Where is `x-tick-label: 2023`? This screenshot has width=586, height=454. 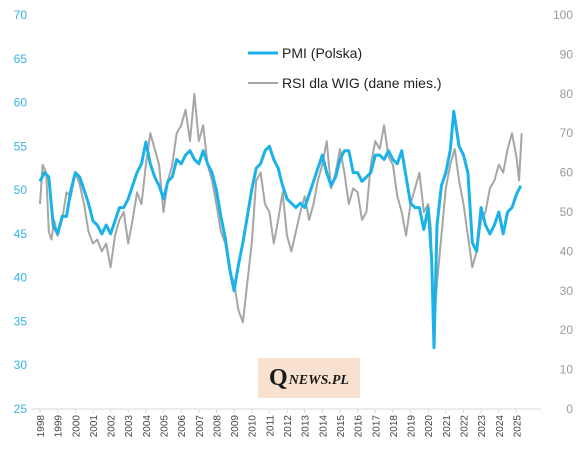
x-tick-label: 2023 is located at coordinates (482, 426).